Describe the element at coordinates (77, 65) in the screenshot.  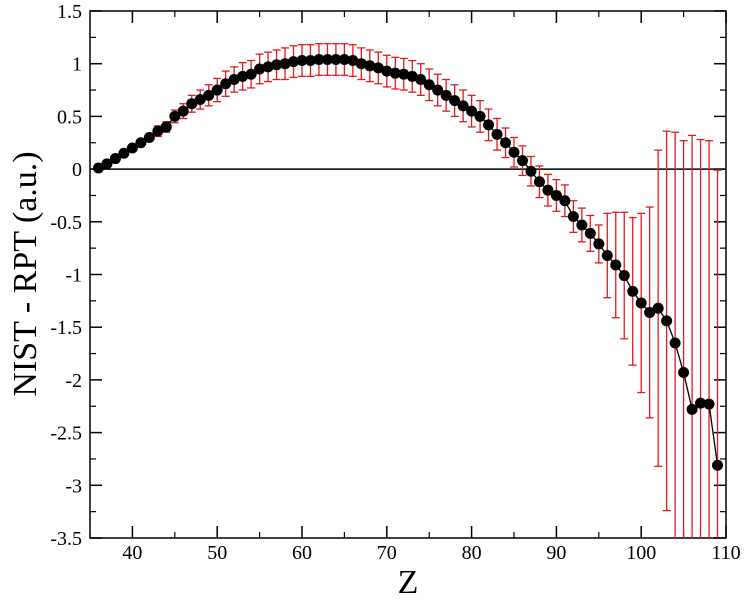
I see `y-tick-label: 1` at that location.